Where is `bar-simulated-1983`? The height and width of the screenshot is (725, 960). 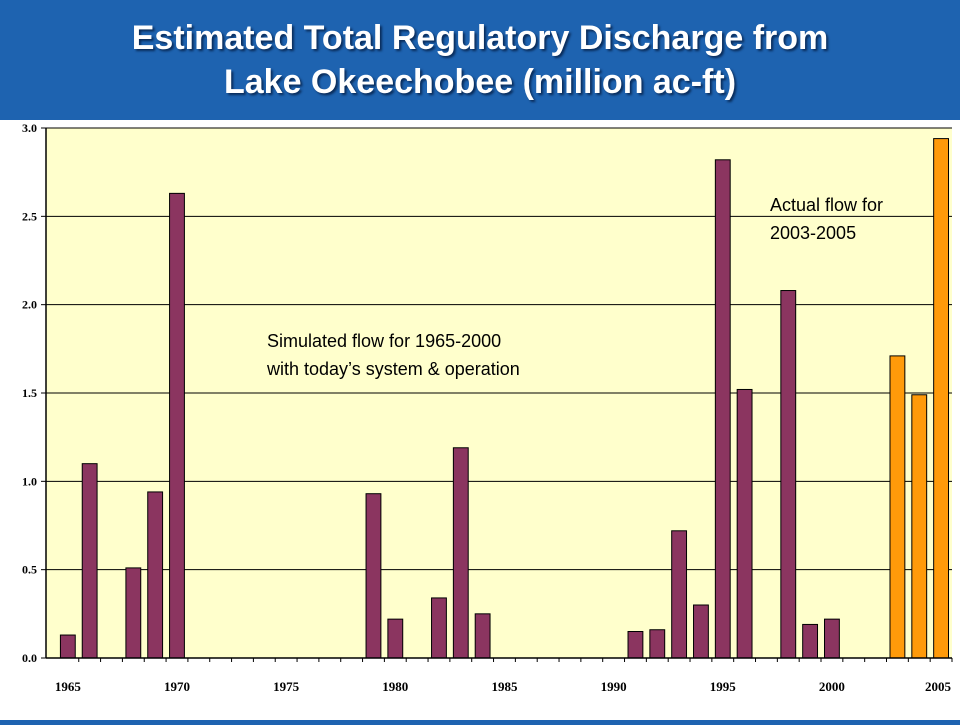 bar-simulated-1983 is located at coordinates (460, 553).